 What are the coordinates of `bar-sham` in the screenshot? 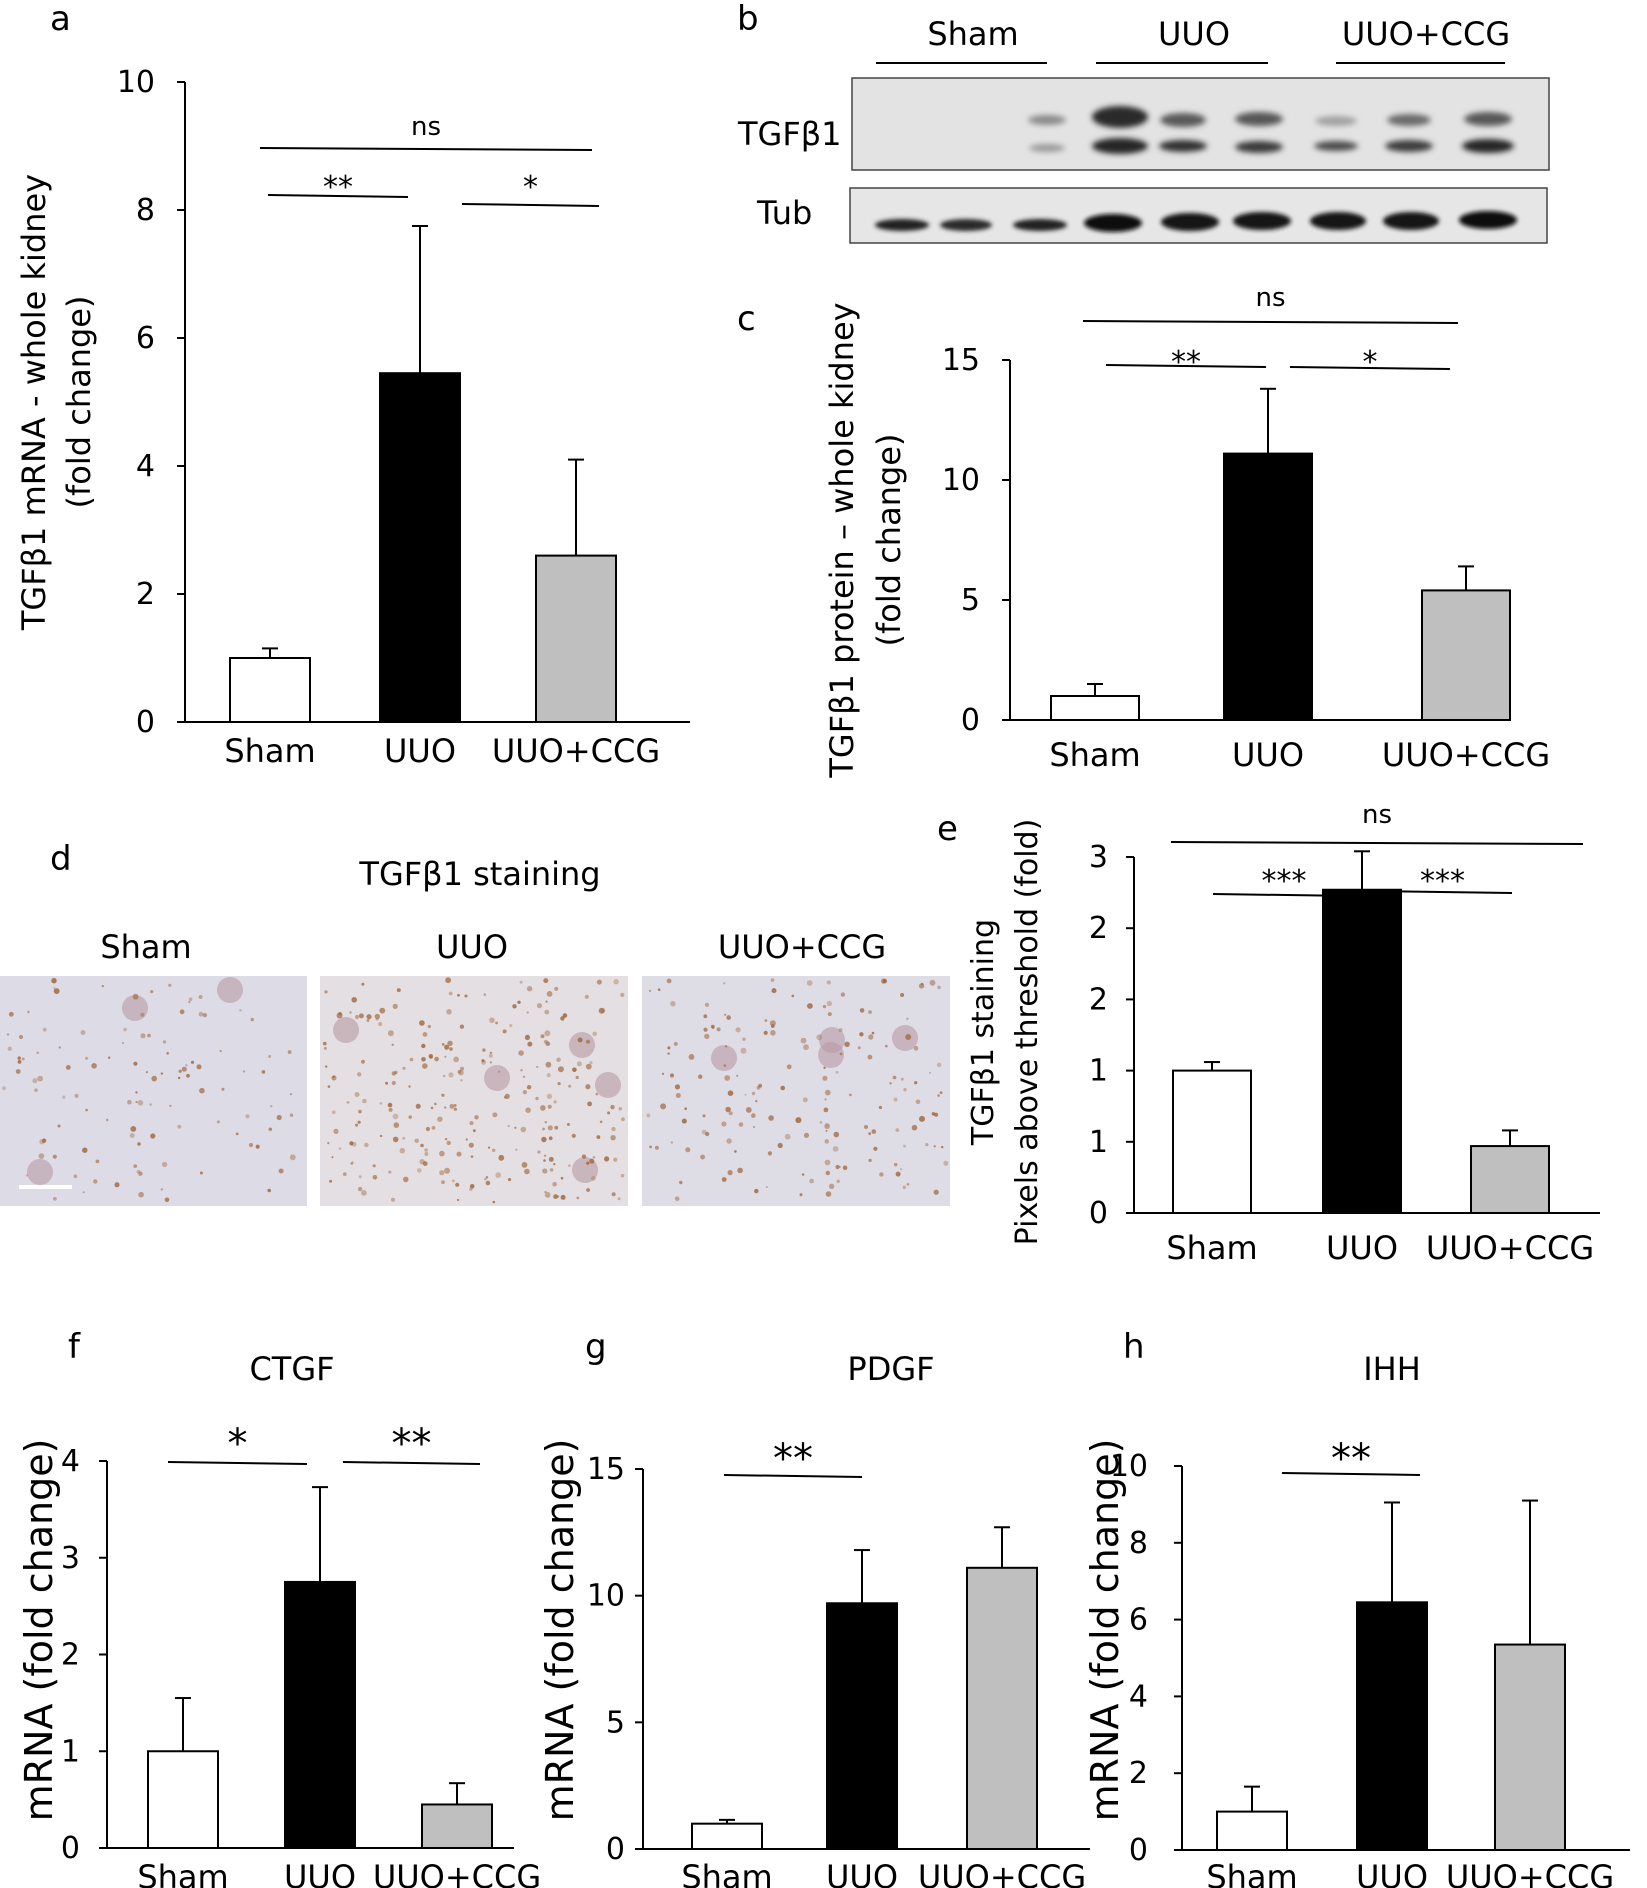 It's located at (270, 690).